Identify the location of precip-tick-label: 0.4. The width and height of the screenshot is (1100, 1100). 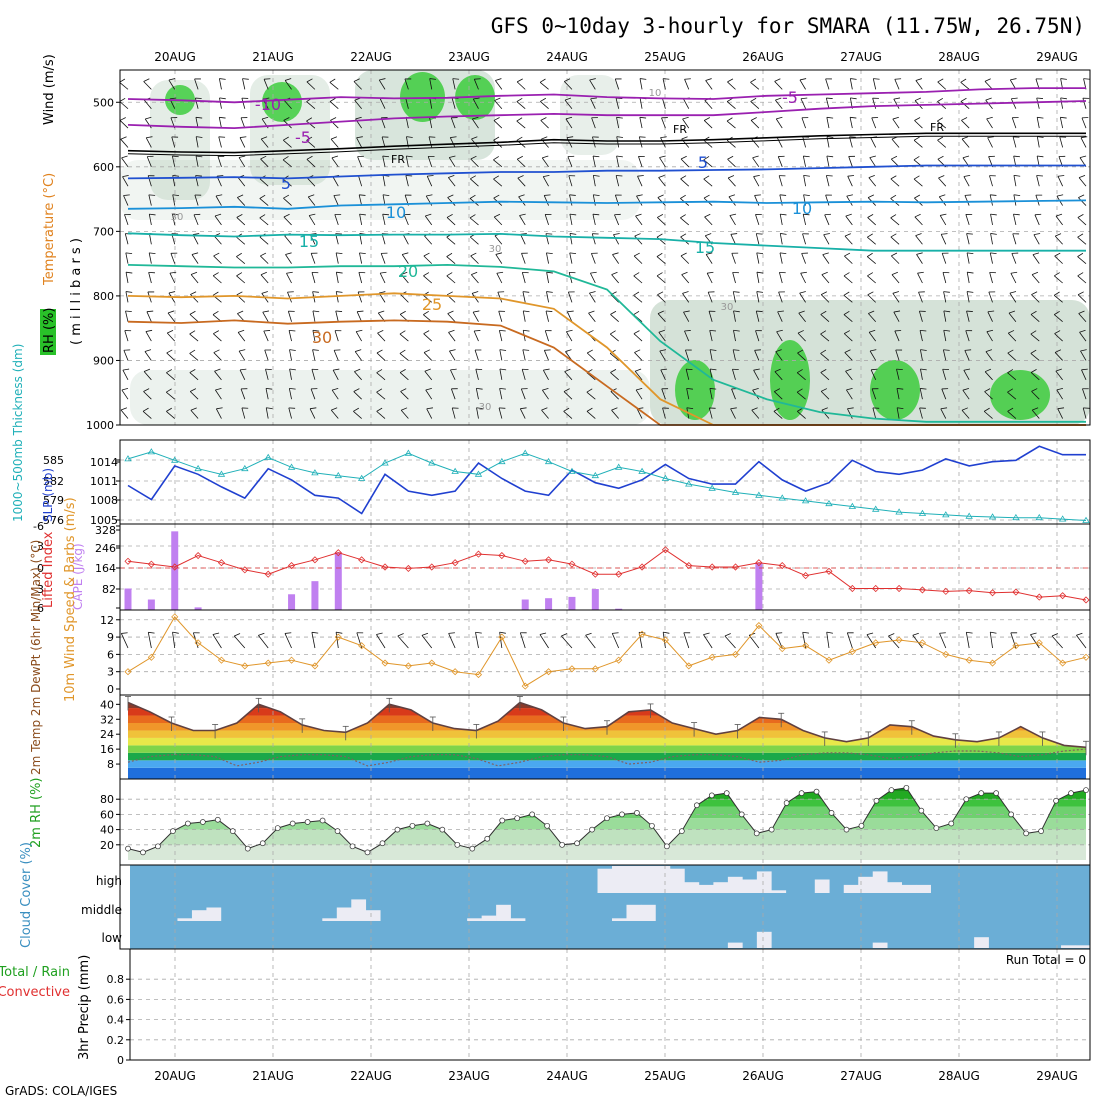
(116, 1020).